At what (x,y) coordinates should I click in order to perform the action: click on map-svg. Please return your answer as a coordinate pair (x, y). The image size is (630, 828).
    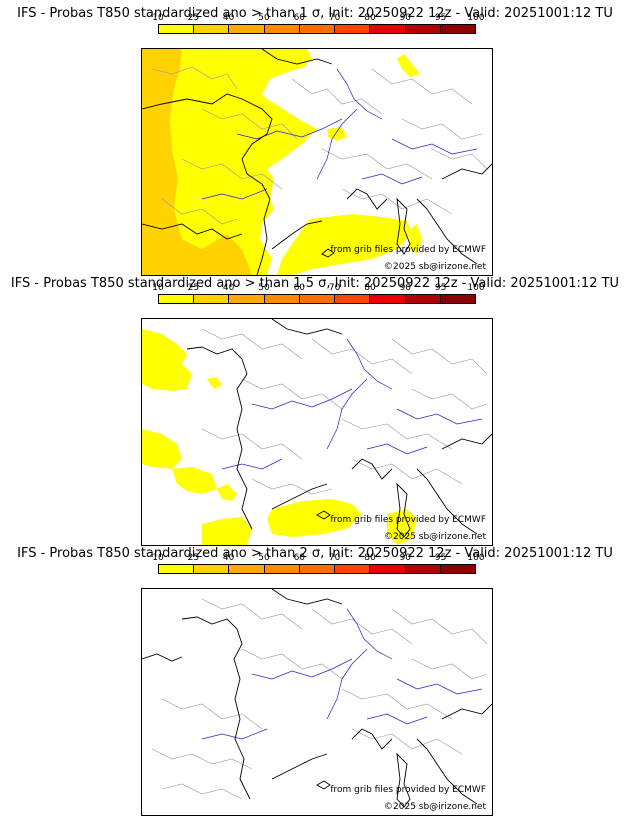
    Looking at the image, I should click on (317, 698).